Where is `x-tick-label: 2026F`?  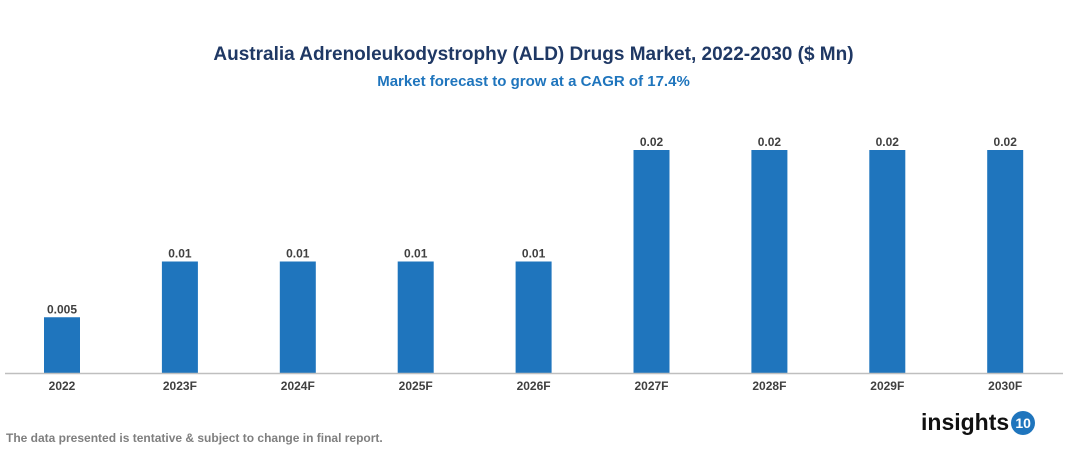 x-tick-label: 2026F is located at coordinates (534, 386).